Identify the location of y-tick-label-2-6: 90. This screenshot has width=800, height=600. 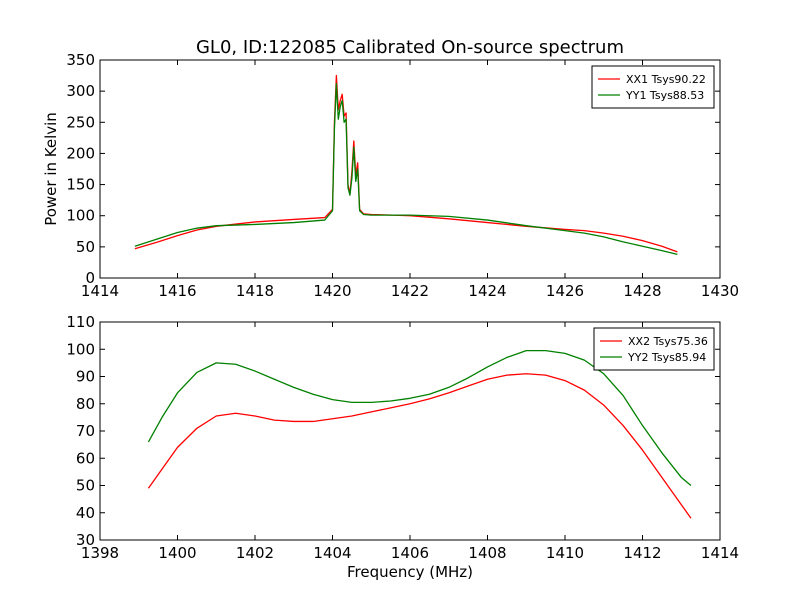
(85, 377).